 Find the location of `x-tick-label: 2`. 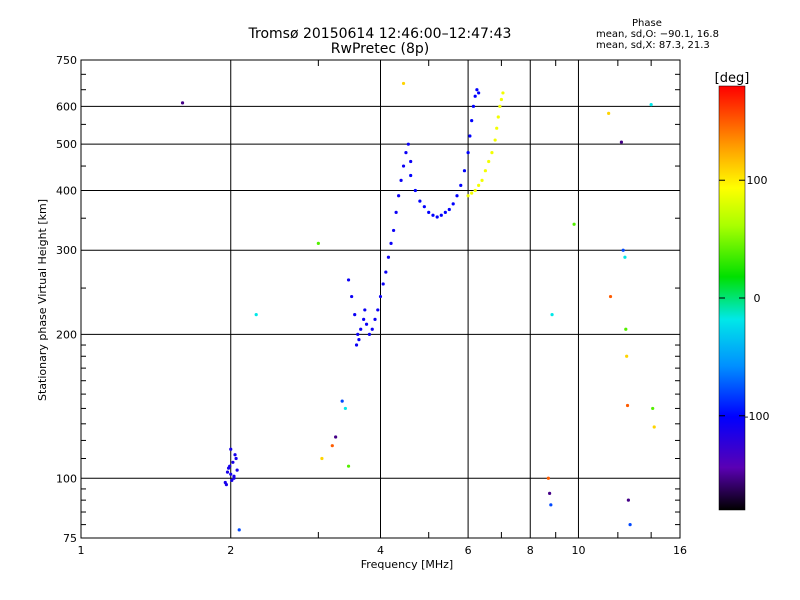

x-tick-label: 2 is located at coordinates (230, 550).